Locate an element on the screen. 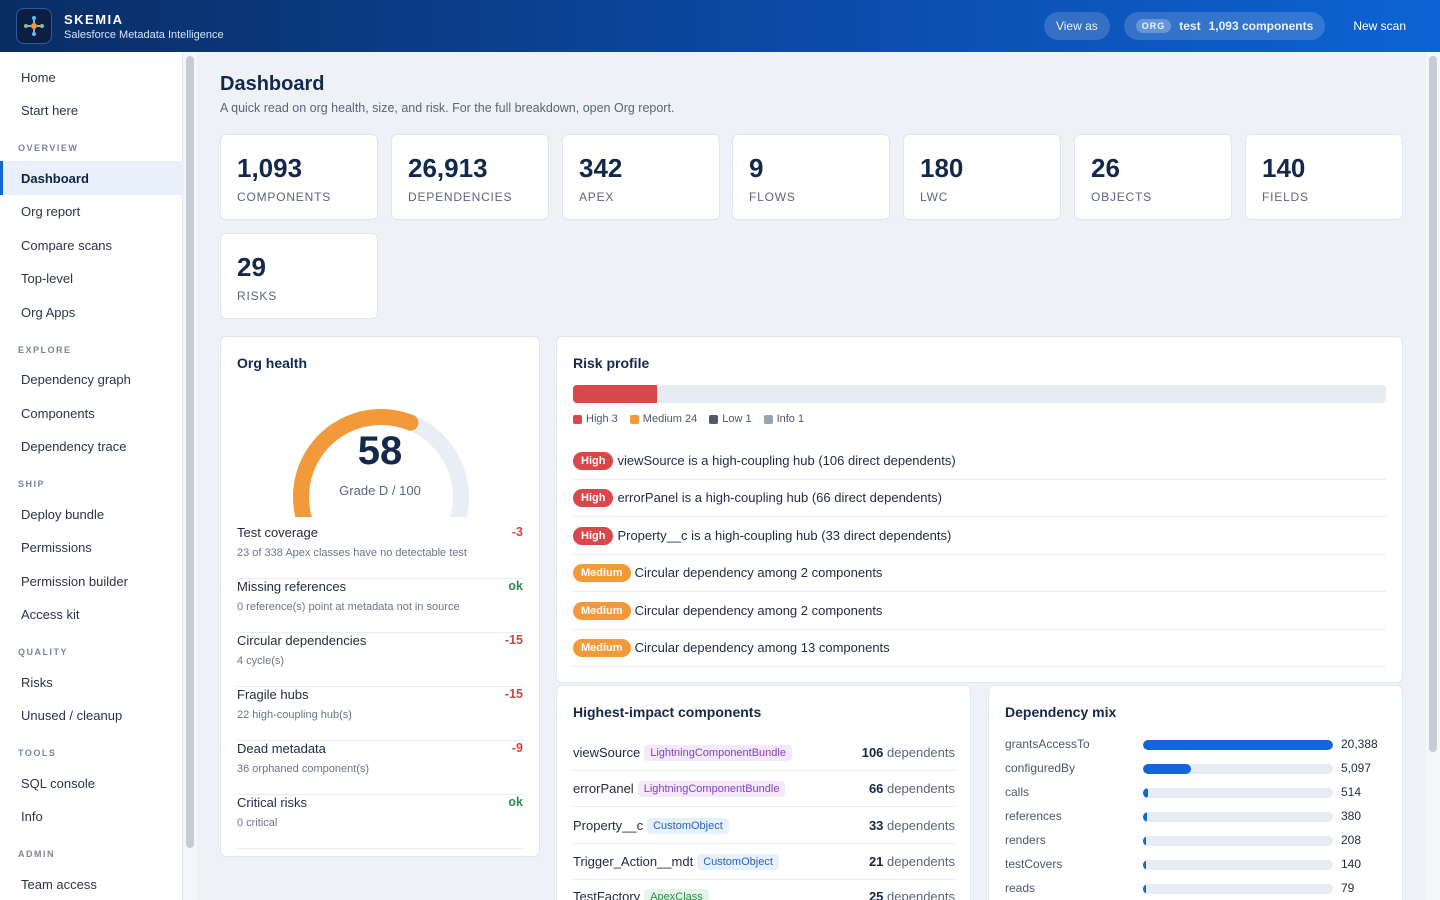  sidebar-item-info: Info is located at coordinates (32, 816).